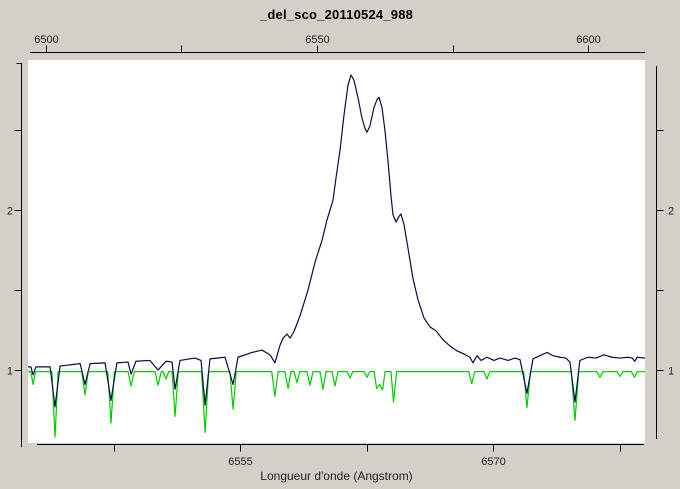 The image size is (680, 489). What do you see at coordinates (336, 404) in the screenshot?
I see `series-reference-spectrum` at bounding box center [336, 404].